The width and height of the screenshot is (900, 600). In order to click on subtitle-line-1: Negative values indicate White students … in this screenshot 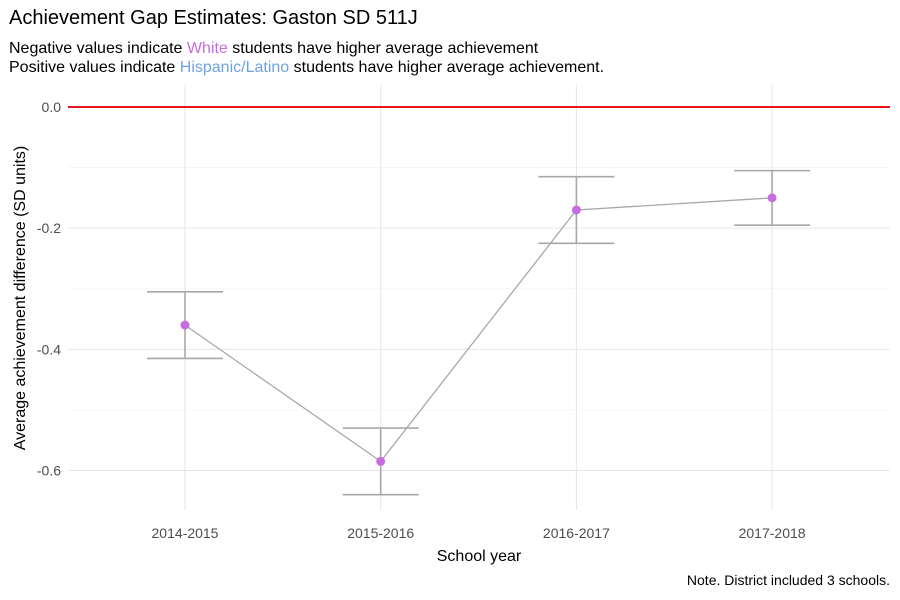, I will do `click(273, 49)`.